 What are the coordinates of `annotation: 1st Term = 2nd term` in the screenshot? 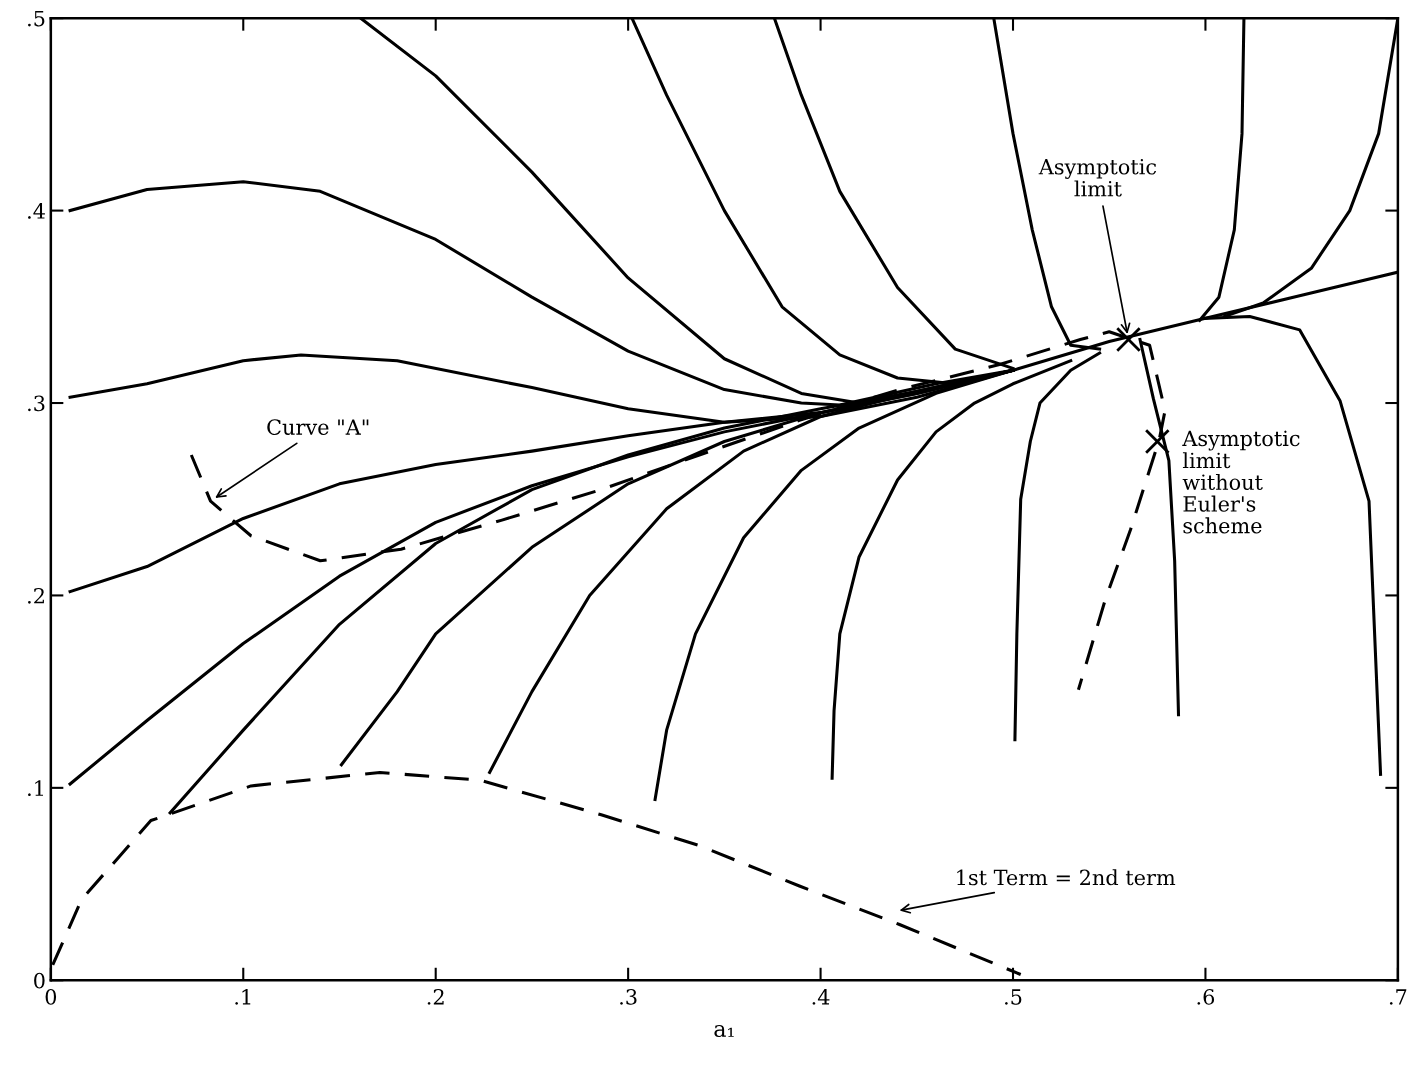 It's located at (1066, 877).